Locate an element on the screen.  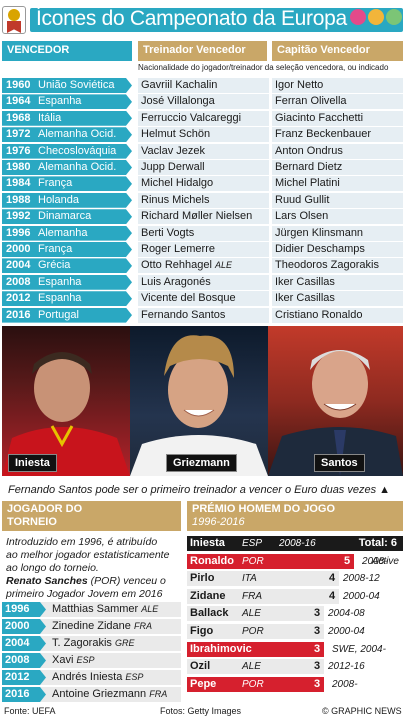
player-of-tournament-row: 2012 Andrés Iniesta ESP is located at coordinates (91, 677).